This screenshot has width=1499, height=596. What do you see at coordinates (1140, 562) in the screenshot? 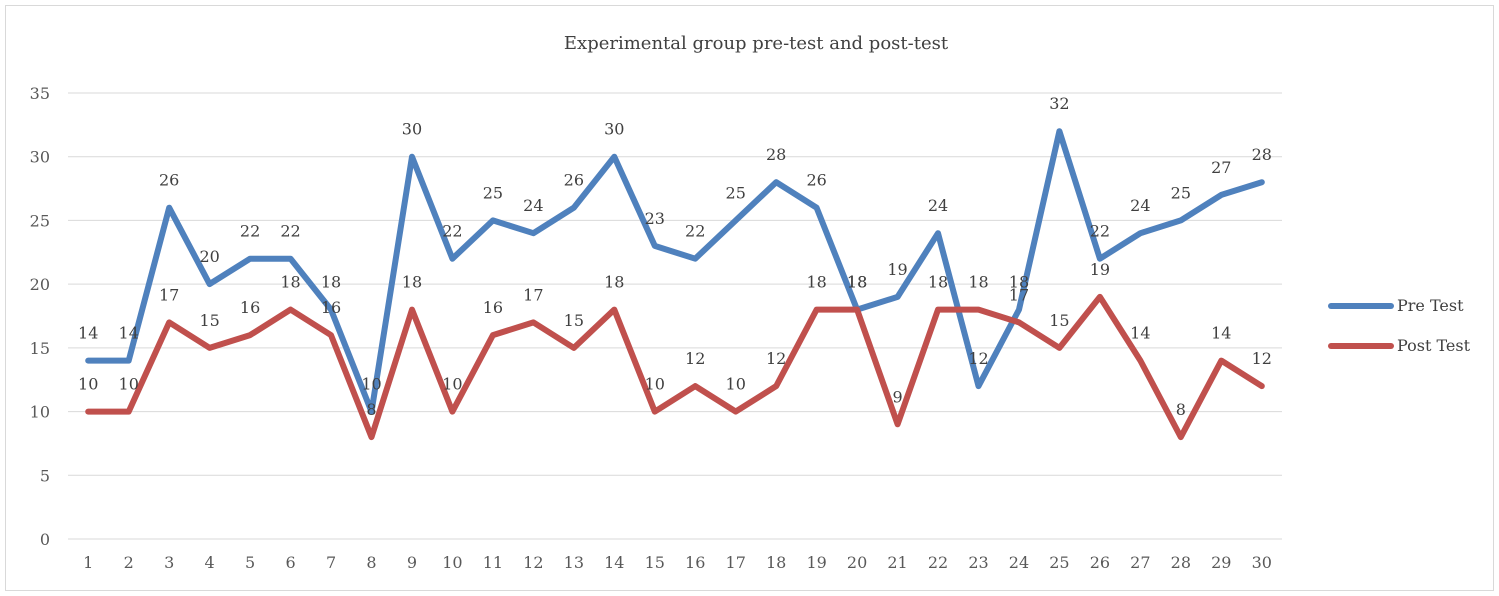
I see `x-tick-label: 27` at bounding box center [1140, 562].